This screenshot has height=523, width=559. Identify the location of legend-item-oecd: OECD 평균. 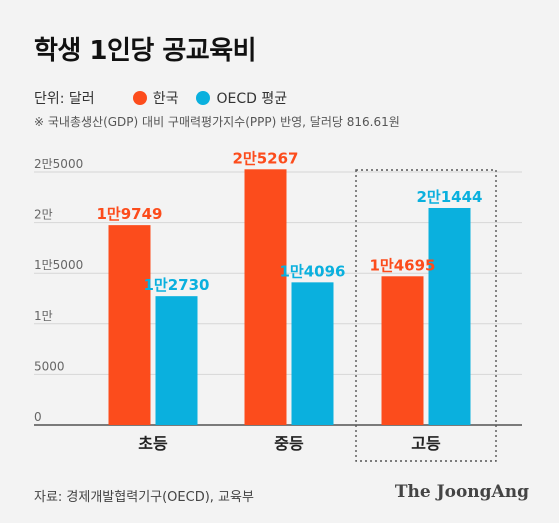
(241, 98).